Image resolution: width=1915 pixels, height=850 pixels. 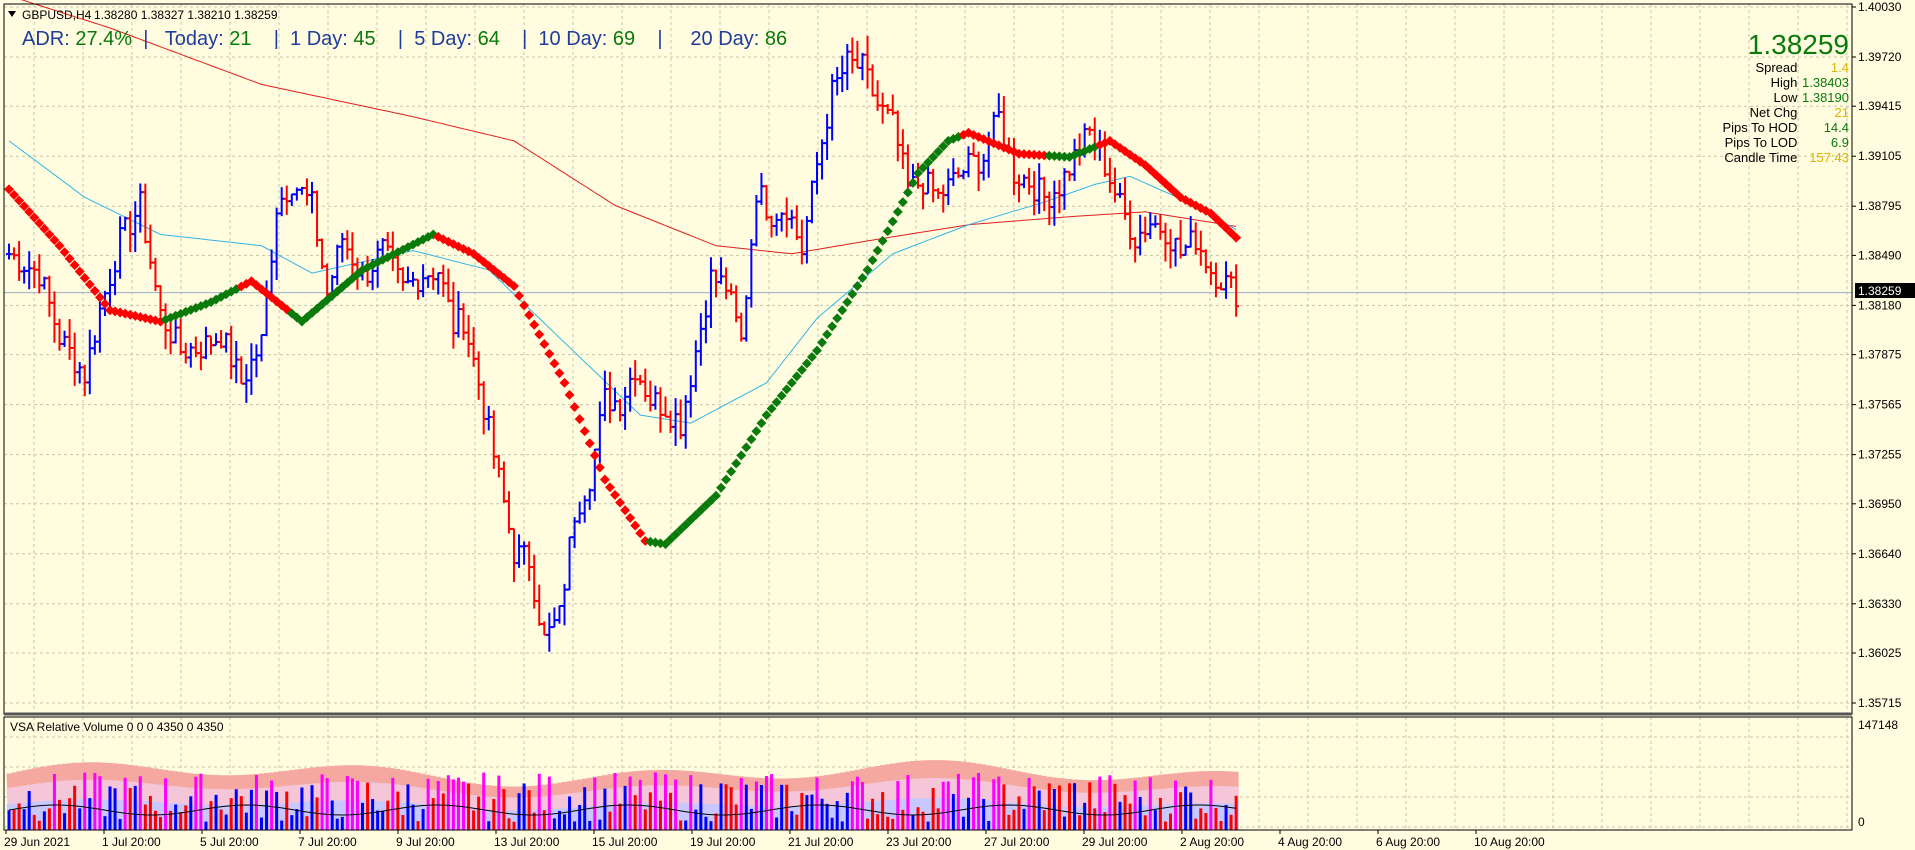 I want to click on collapse-triangle-icon, so click(x=12, y=14).